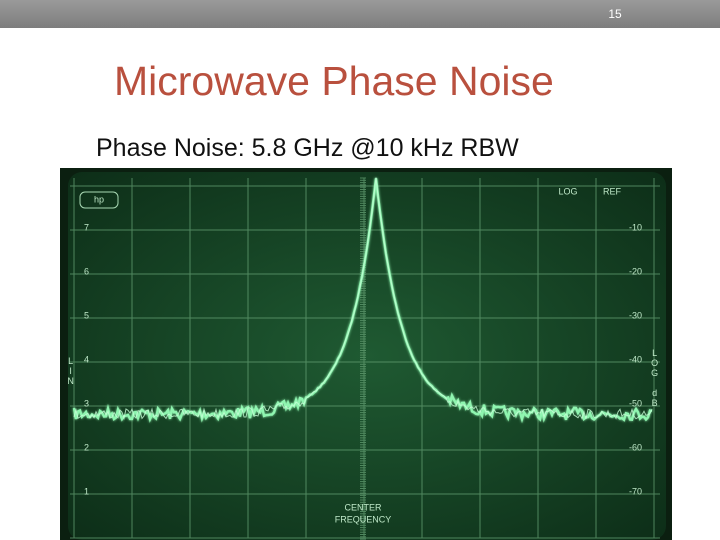 This screenshot has height=540, width=720. I want to click on right-scale-label: -60, so click(635, 447).